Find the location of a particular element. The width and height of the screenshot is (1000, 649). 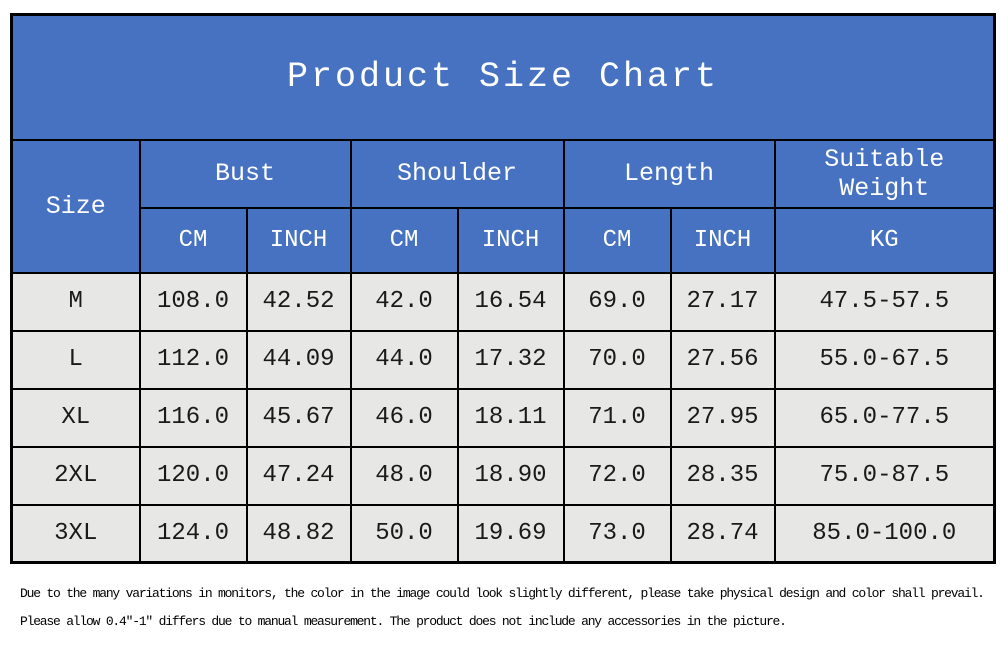

cell-bust-inch: 47.24 is located at coordinates (298, 475).